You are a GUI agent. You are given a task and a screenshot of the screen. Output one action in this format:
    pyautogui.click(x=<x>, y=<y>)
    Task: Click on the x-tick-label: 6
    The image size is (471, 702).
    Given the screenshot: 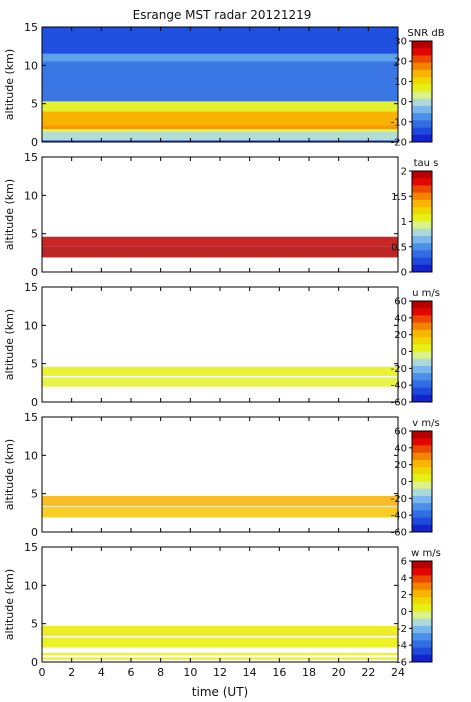 What is the action you would take?
    pyautogui.click(x=131, y=672)
    